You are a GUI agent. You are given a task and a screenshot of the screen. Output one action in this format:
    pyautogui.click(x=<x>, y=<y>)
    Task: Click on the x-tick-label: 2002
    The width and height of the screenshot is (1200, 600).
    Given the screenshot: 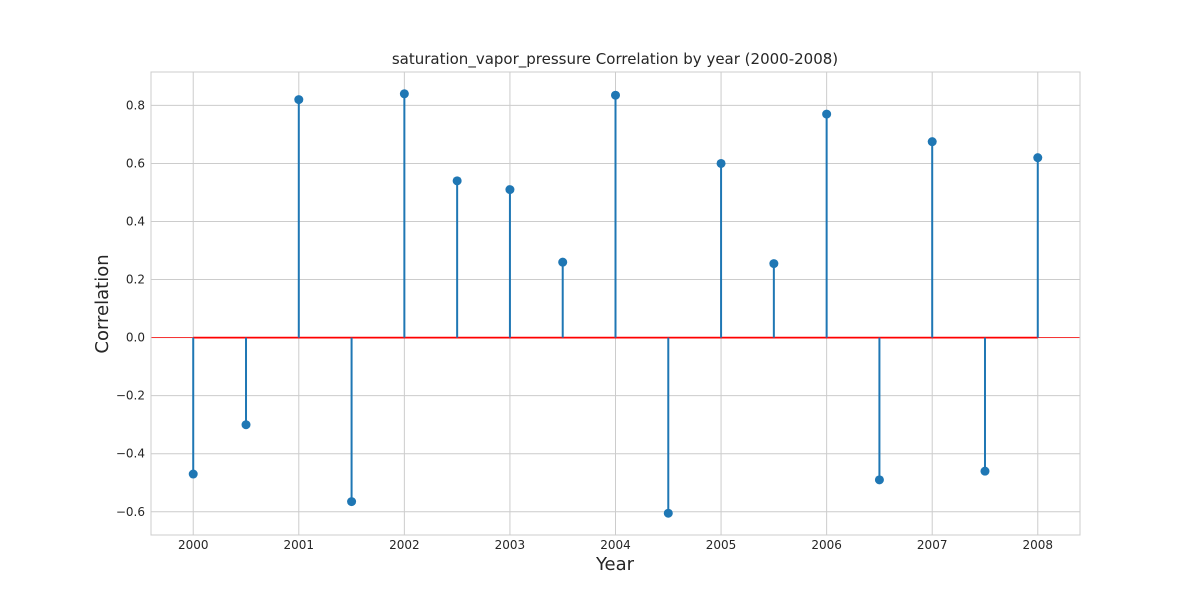 What is the action you would take?
    pyautogui.click(x=404, y=545)
    